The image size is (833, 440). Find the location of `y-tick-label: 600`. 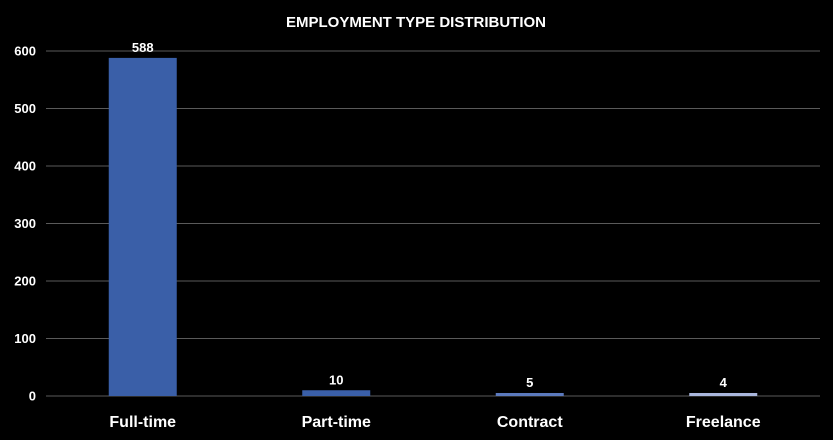

y-tick-label: 600 is located at coordinates (25, 51).